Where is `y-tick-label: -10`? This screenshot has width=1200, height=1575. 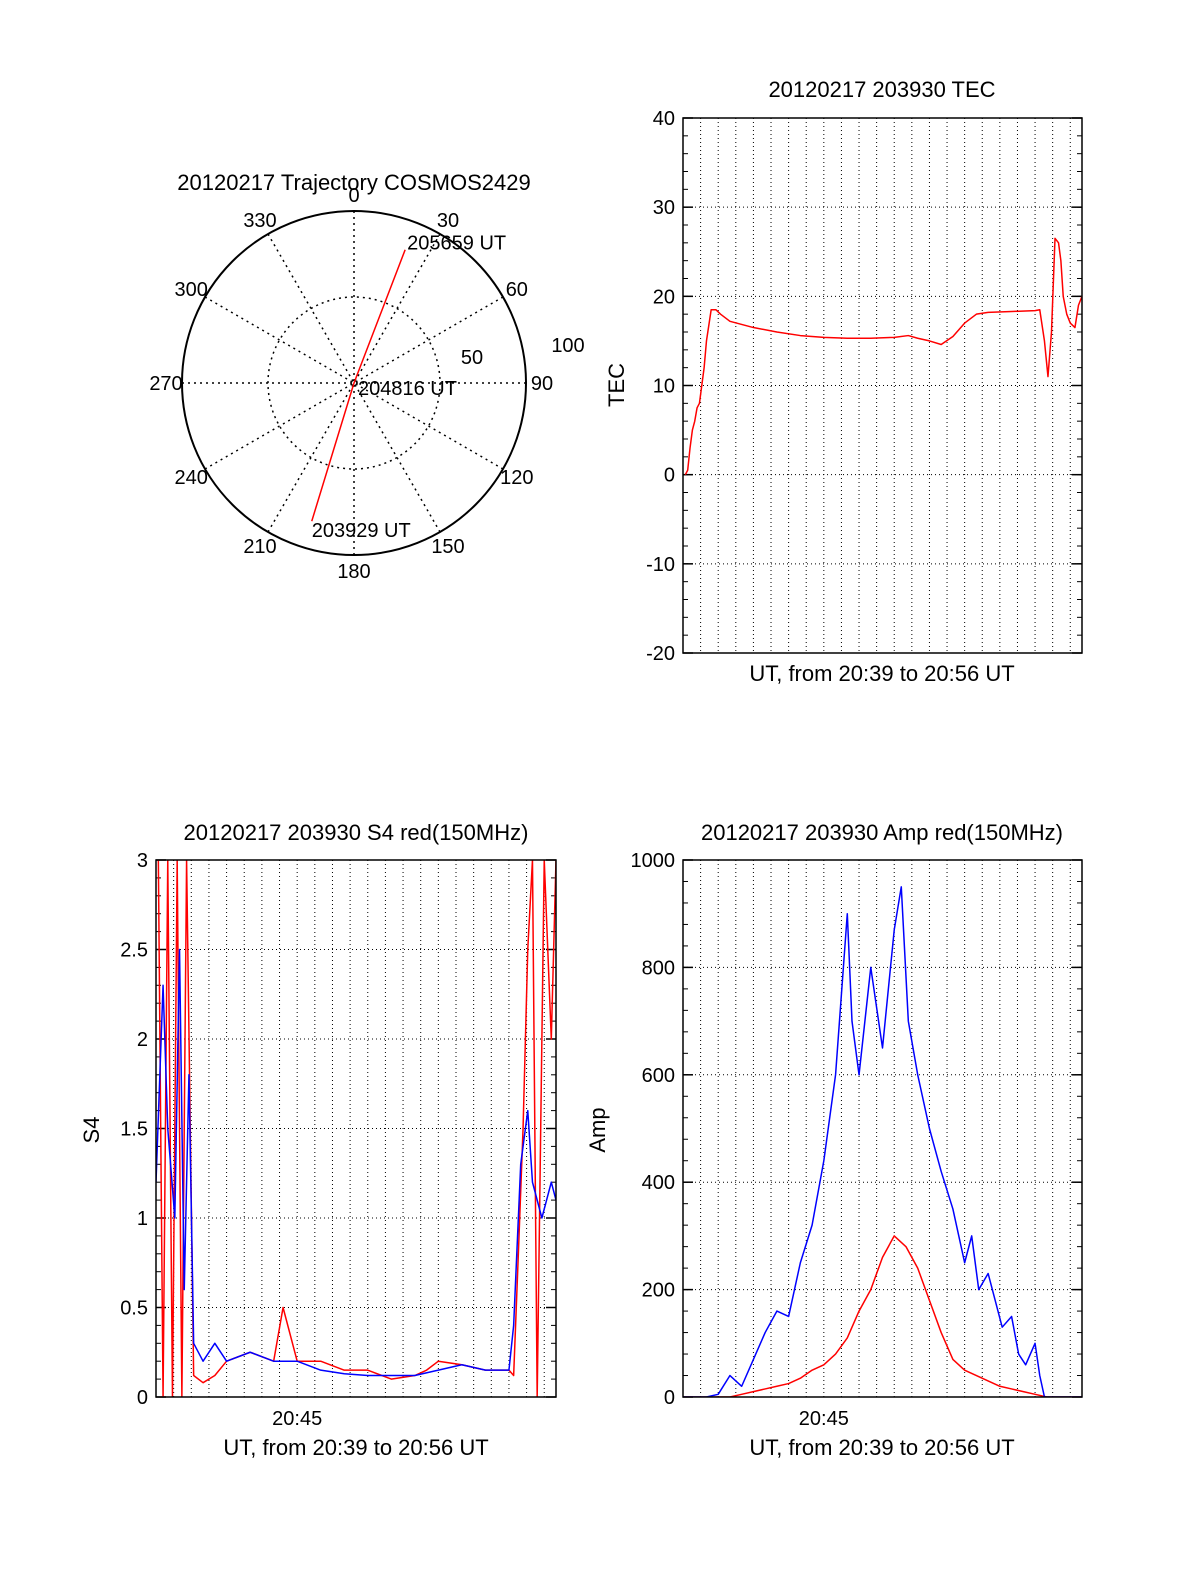
y-tick-label: -10 is located at coordinates (660, 565).